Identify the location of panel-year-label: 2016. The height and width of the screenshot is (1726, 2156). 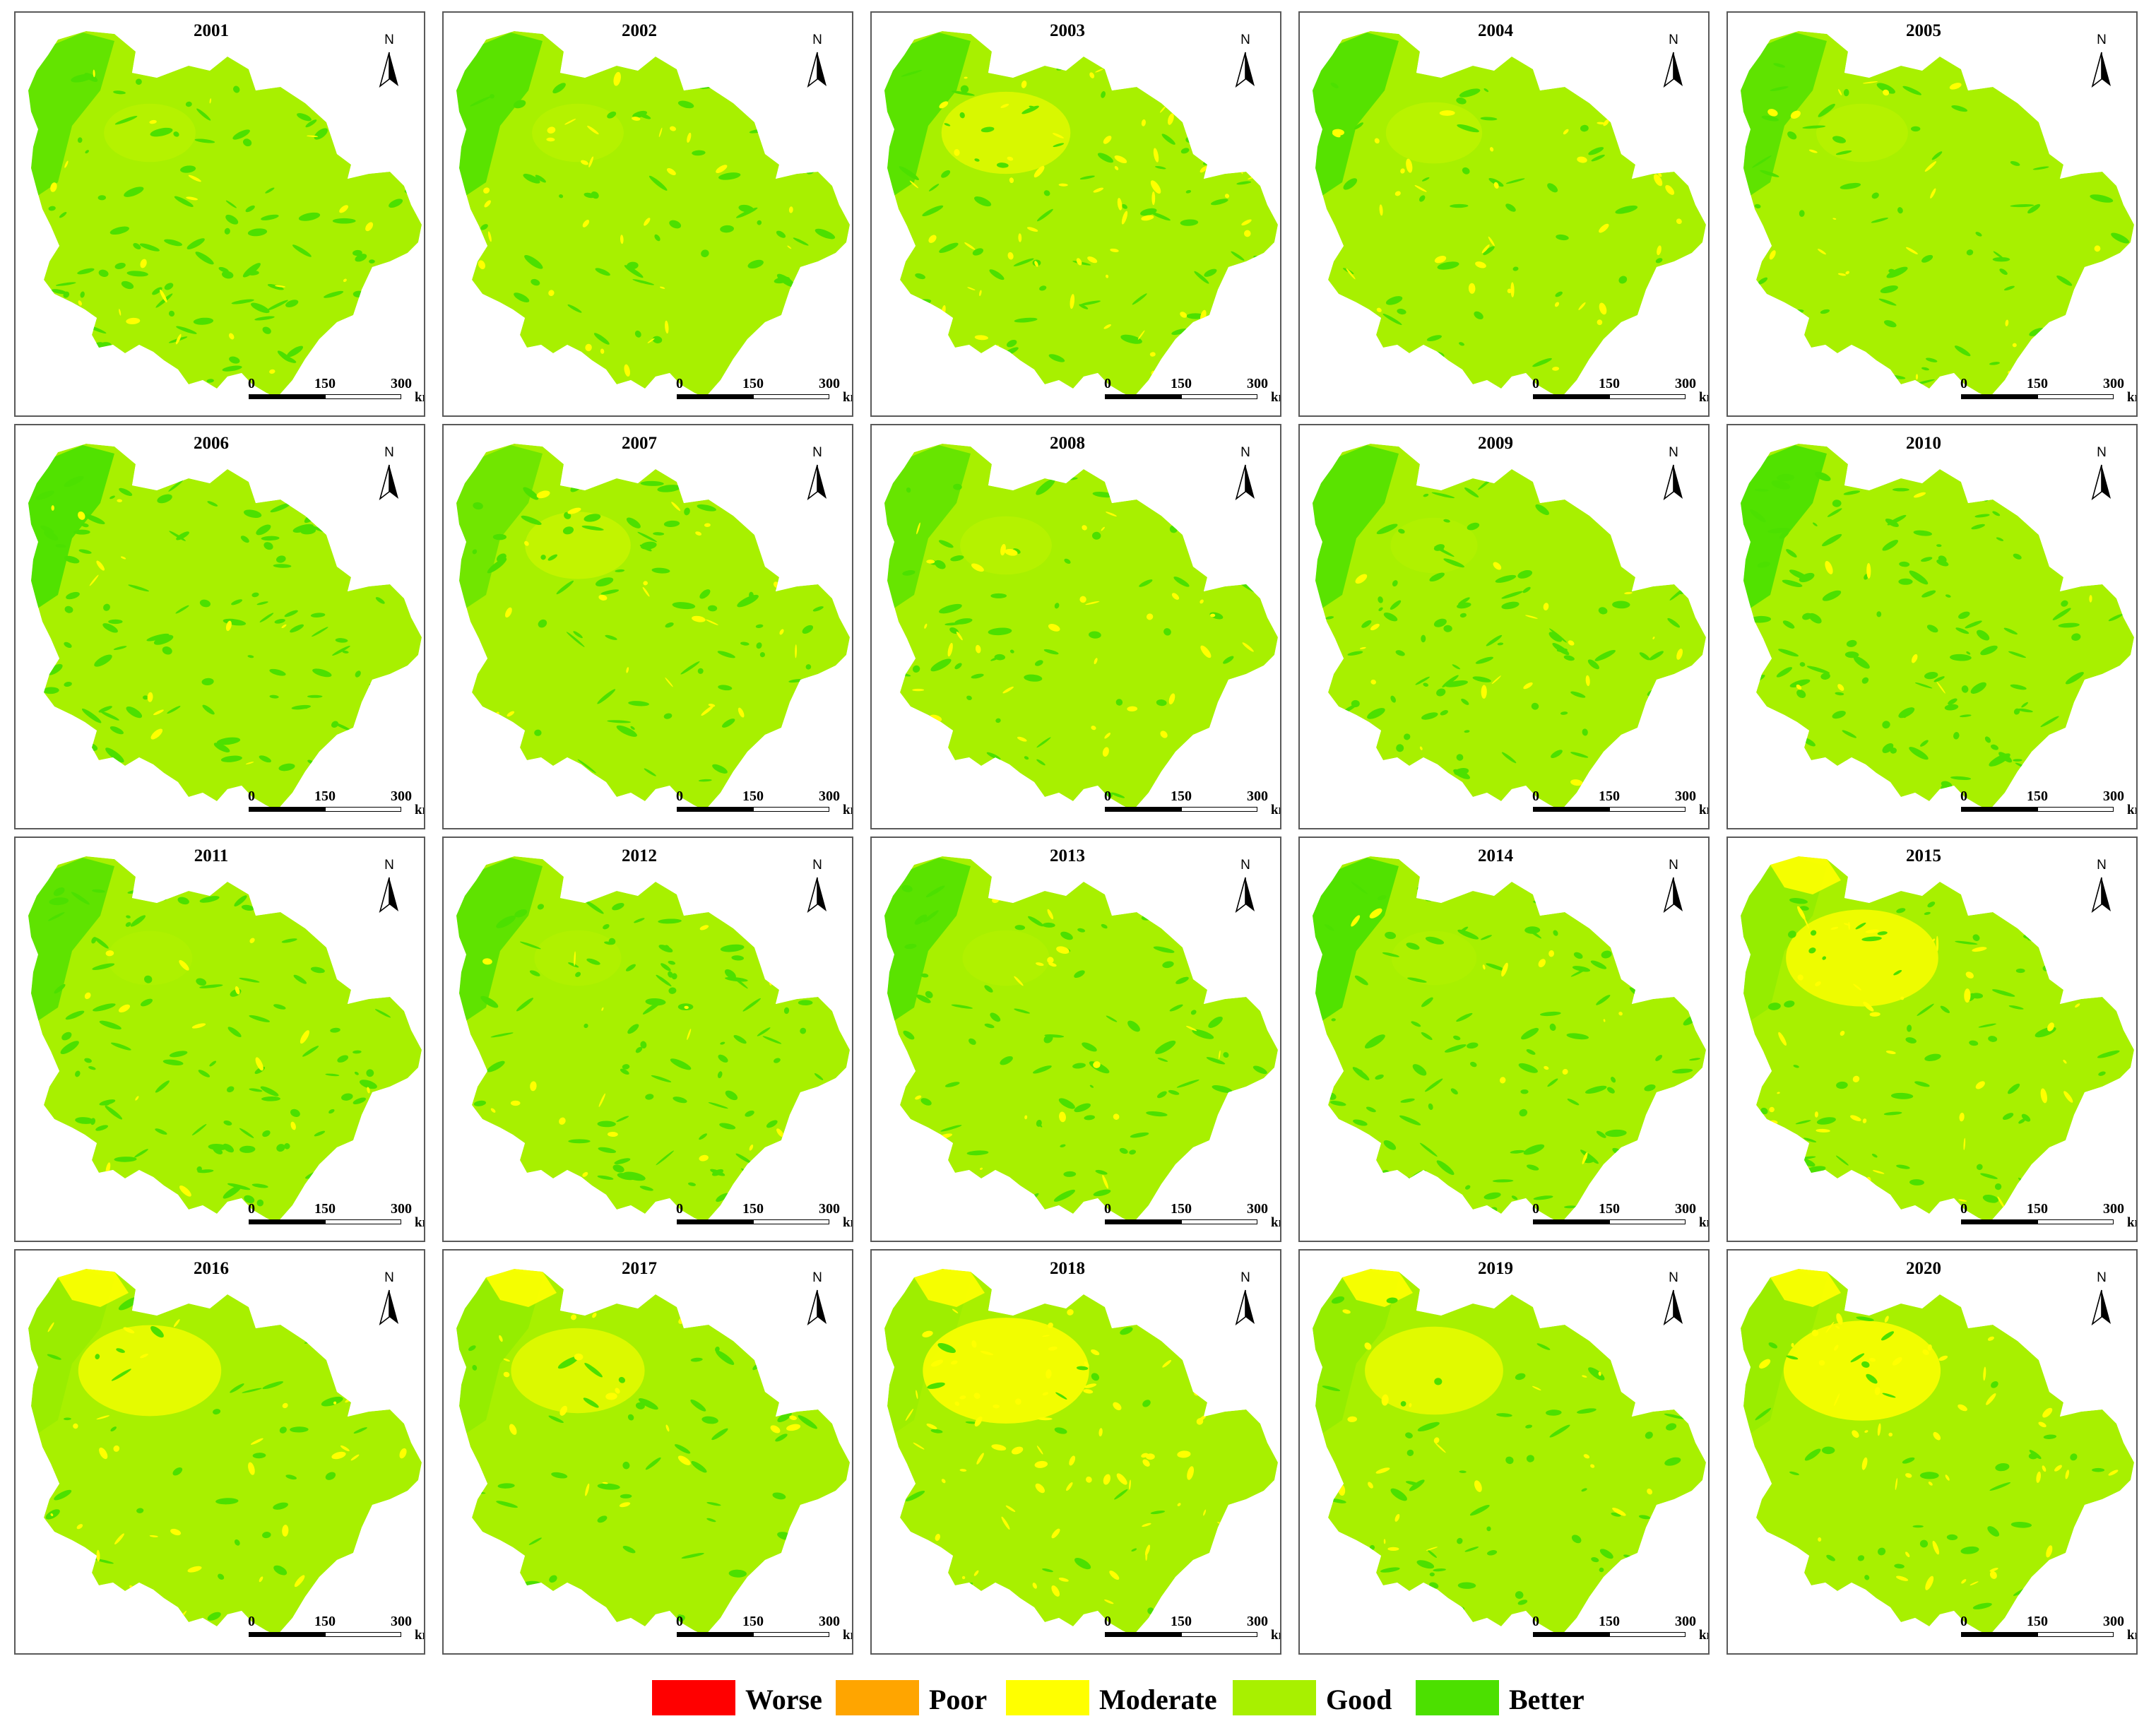
(211, 1268).